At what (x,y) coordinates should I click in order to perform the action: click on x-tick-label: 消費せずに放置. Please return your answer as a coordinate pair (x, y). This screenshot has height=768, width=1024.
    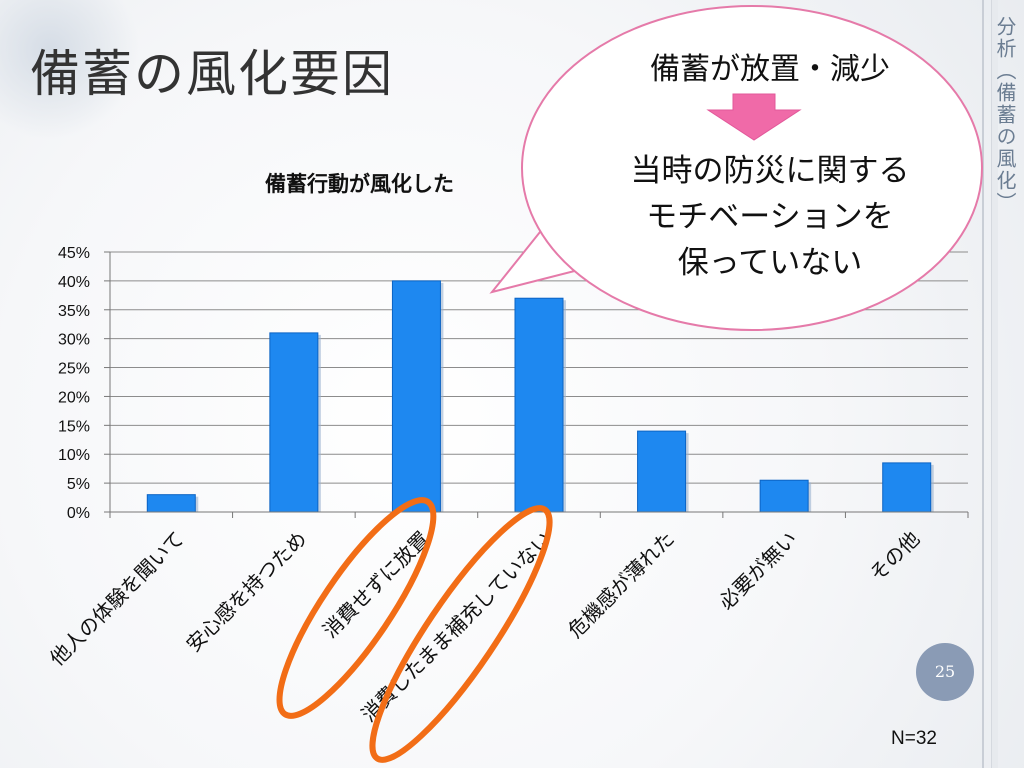
    Looking at the image, I should click on (376, 585).